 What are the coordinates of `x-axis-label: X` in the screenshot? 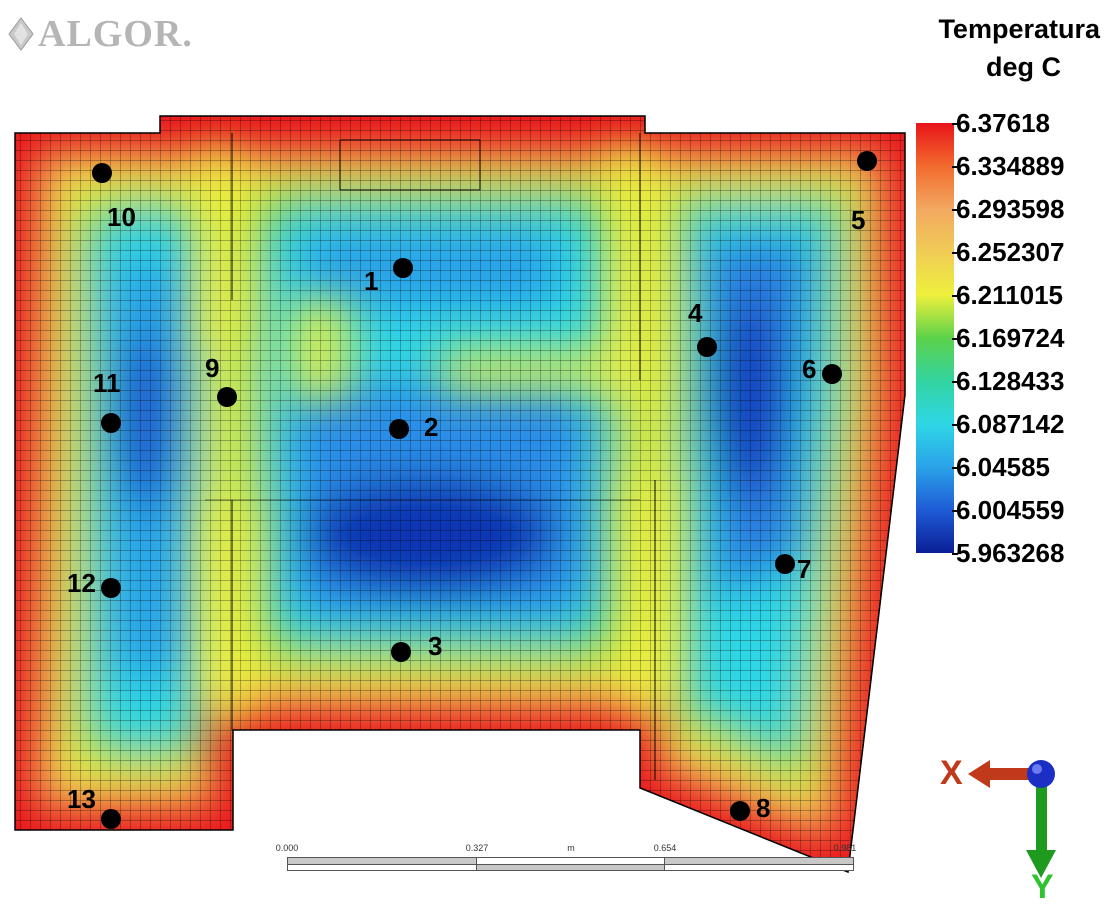 It's located at (951, 773).